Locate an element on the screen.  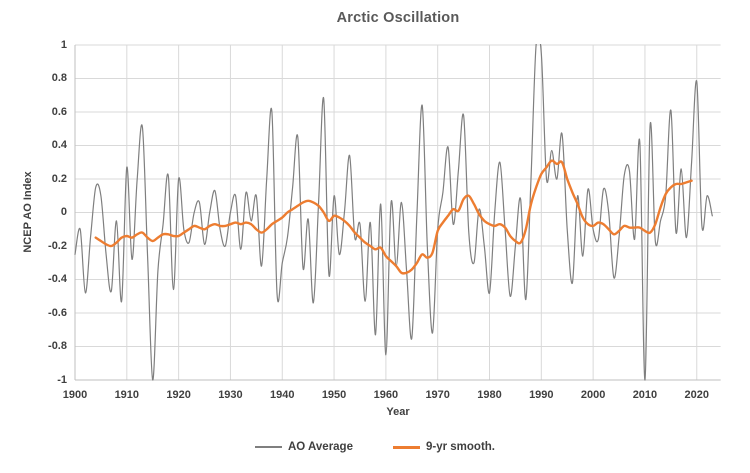
x-tick-label: 2020 is located at coordinates (696, 395).